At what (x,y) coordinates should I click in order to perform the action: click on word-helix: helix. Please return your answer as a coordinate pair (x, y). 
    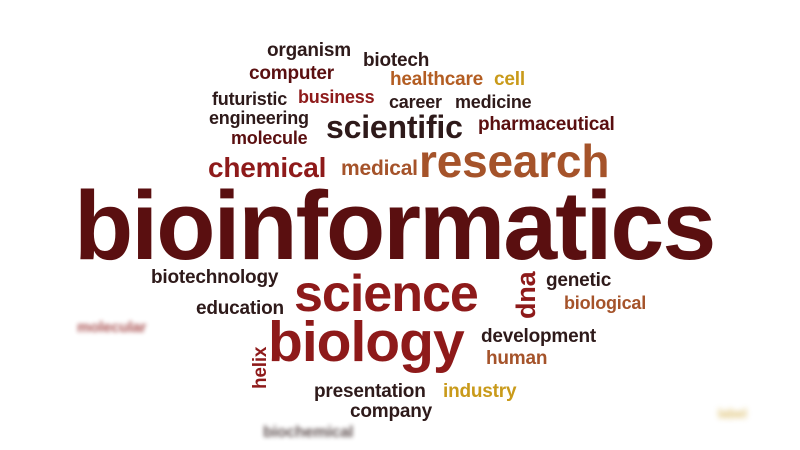
    Looking at the image, I should click on (260, 367).